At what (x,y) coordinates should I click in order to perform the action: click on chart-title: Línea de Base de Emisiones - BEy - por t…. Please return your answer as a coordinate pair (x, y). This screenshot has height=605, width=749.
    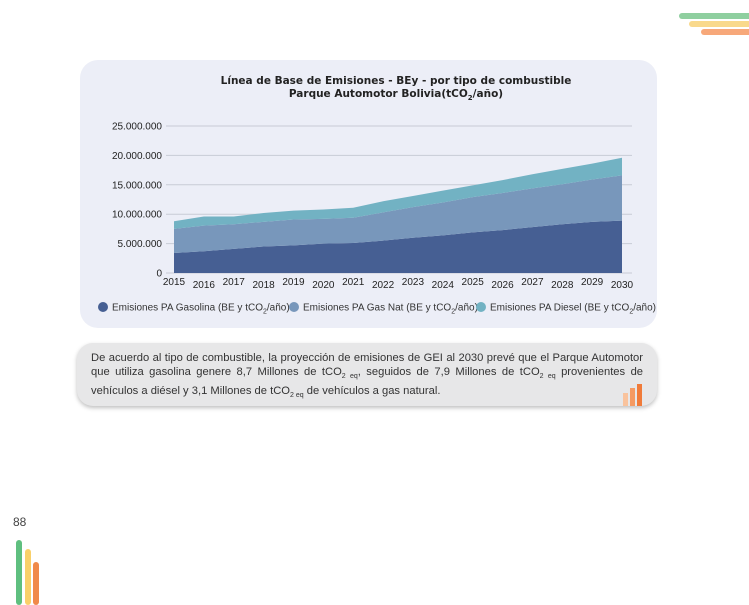
    Looking at the image, I should click on (396, 81).